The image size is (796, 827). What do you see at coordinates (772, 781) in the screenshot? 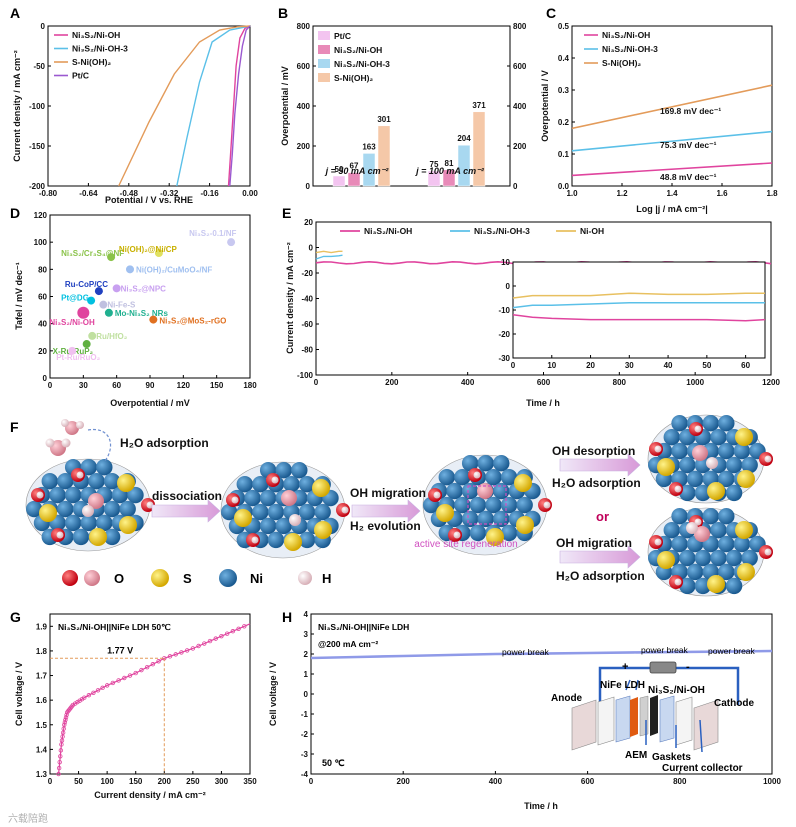
I see `h-xtick-label: 1000` at bounding box center [772, 781].